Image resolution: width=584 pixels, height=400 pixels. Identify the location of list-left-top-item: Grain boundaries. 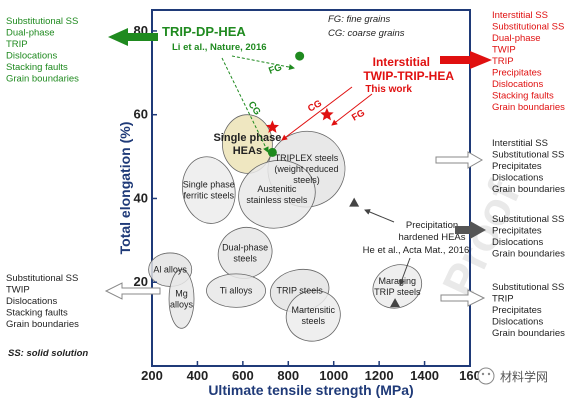
(42, 79).